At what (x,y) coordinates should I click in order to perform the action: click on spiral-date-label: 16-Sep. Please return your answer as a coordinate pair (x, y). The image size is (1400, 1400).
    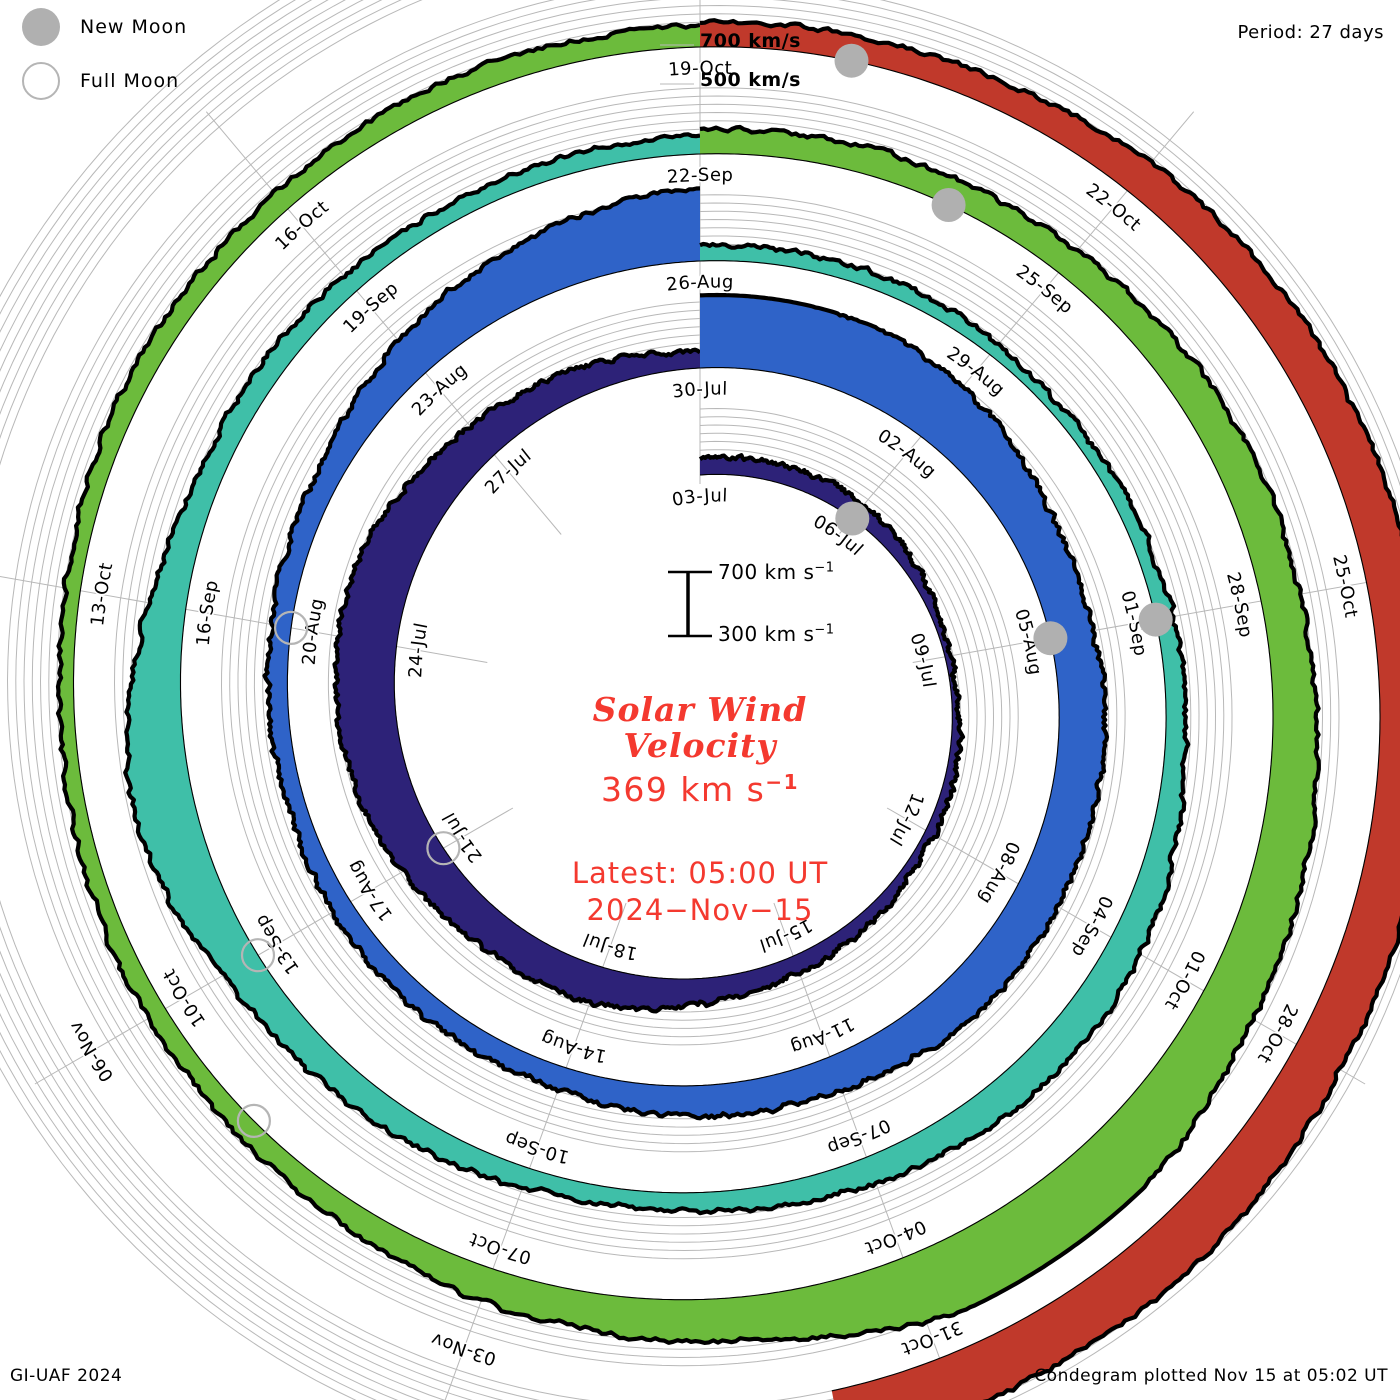
    Looking at the image, I should click on (208, 612).